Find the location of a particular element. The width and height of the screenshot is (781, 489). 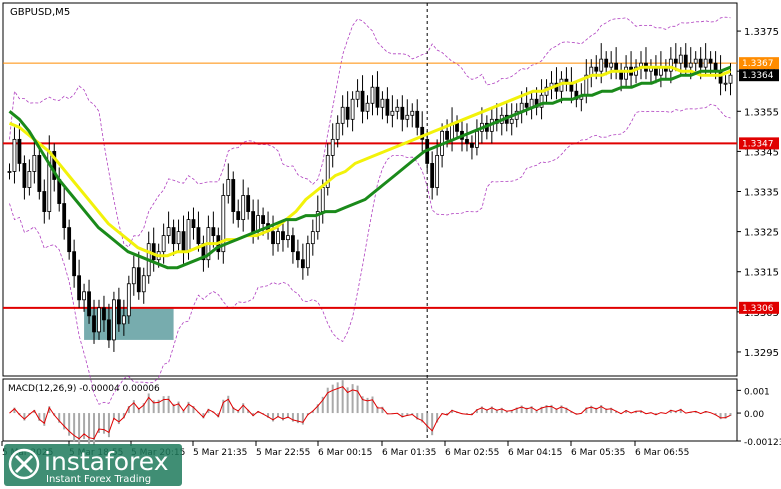

level-price-tag-label: 1.3347 is located at coordinates (758, 144).